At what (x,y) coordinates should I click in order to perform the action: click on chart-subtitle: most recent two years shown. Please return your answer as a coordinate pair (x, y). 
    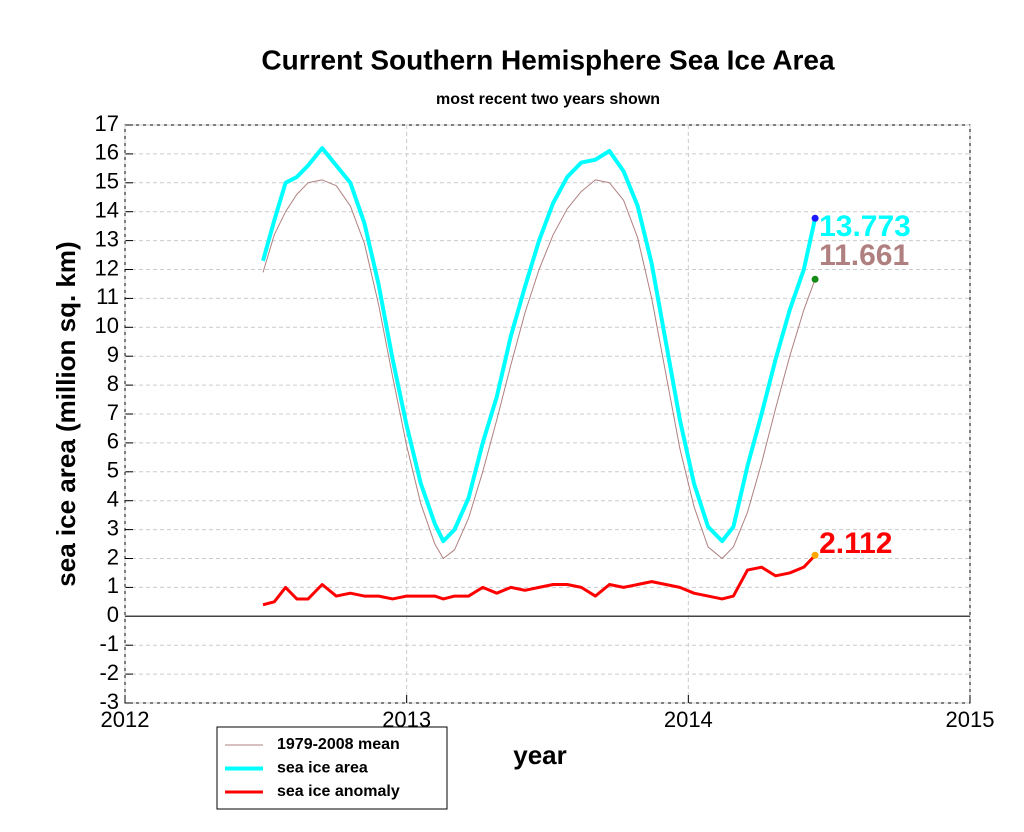
    Looking at the image, I should click on (548, 99).